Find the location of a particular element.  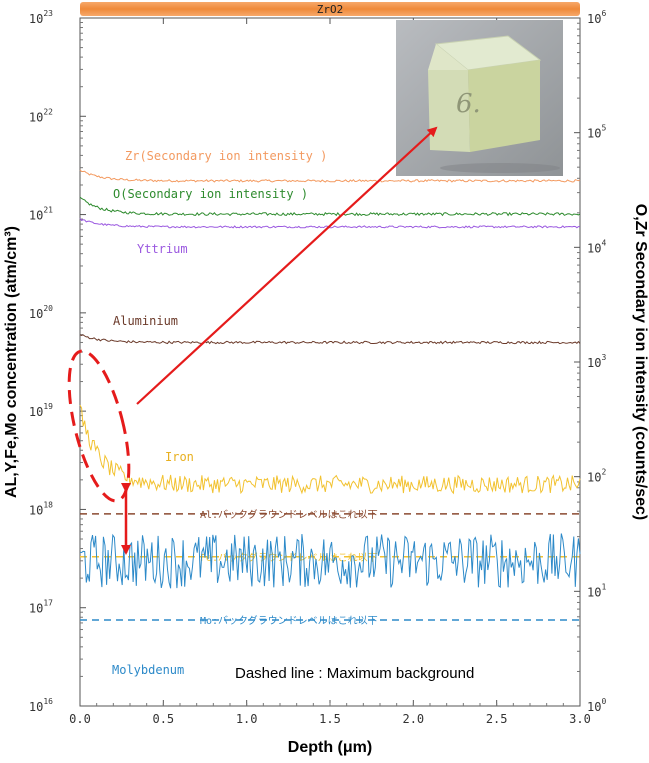

x-tick-label: 0.5 is located at coordinates (163, 719).